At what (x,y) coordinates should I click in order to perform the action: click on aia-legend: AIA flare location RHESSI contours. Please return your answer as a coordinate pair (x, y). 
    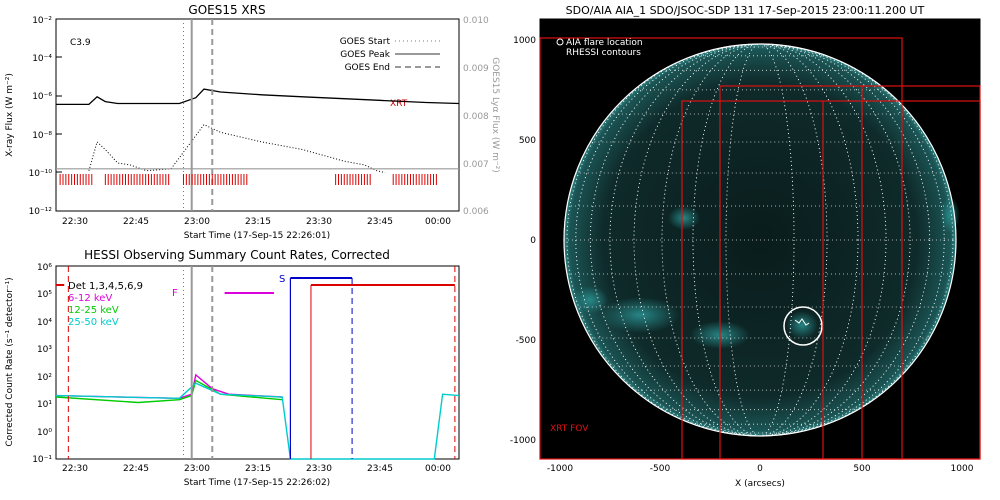
    Looking at the image, I should click on (599, 48).